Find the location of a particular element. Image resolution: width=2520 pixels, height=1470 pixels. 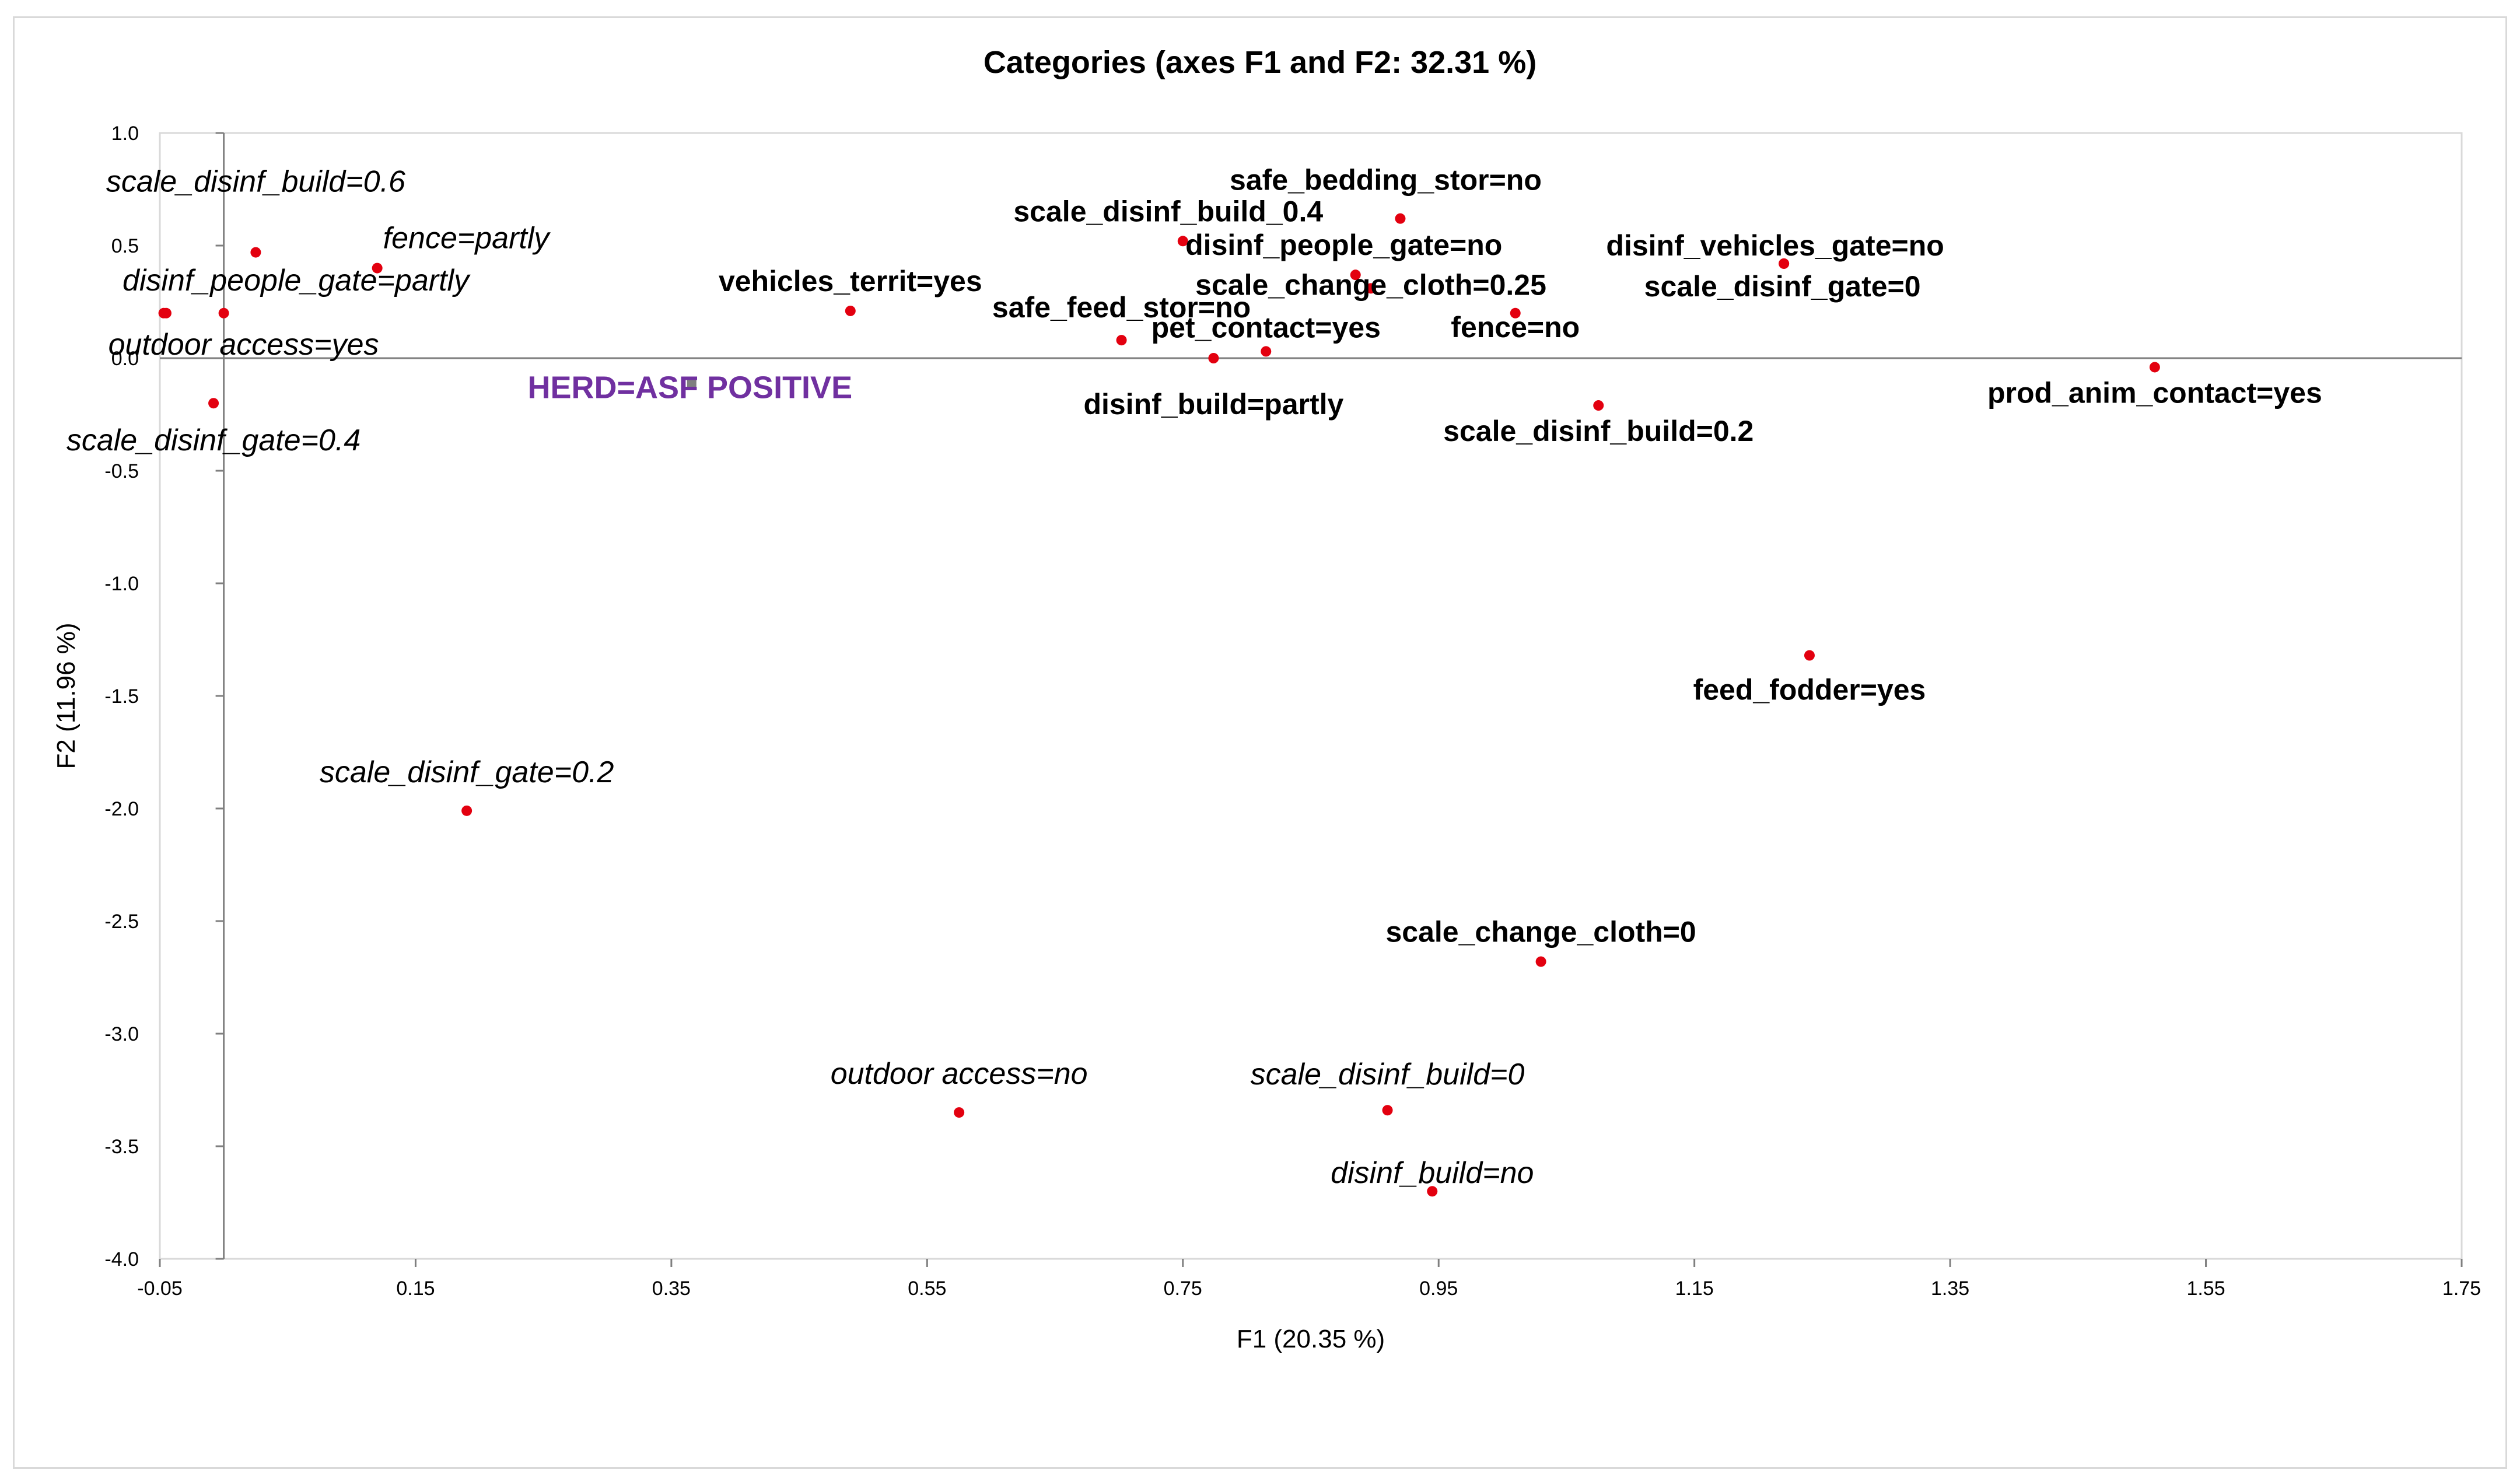

point-label: disinf_build=partly is located at coordinates (1213, 405).